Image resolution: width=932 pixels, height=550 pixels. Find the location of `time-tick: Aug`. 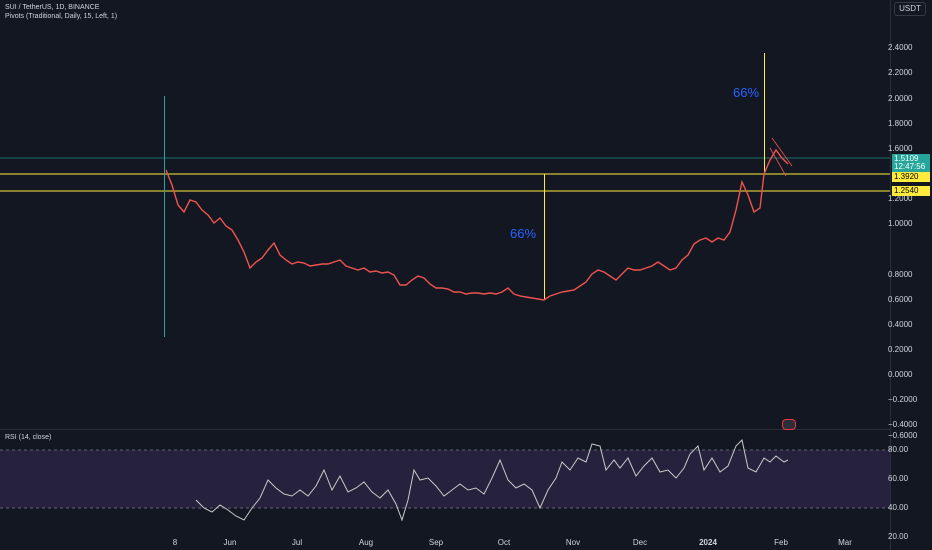

time-tick: Aug is located at coordinates (366, 542).